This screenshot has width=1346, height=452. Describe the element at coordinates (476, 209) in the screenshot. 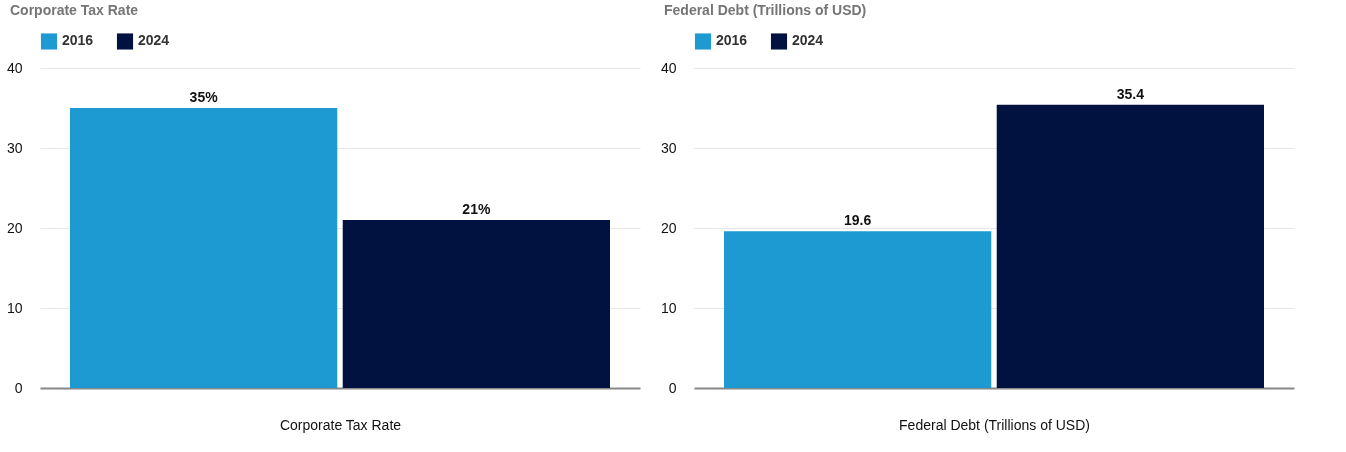

I see `data-label: 21%` at that location.